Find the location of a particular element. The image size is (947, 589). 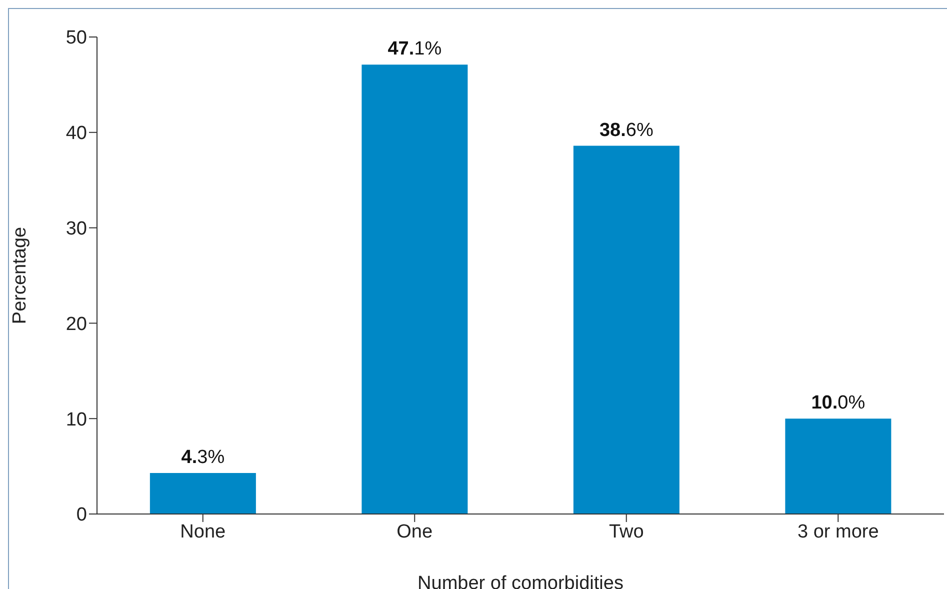

y-tick-label: 30 is located at coordinates (76, 229).